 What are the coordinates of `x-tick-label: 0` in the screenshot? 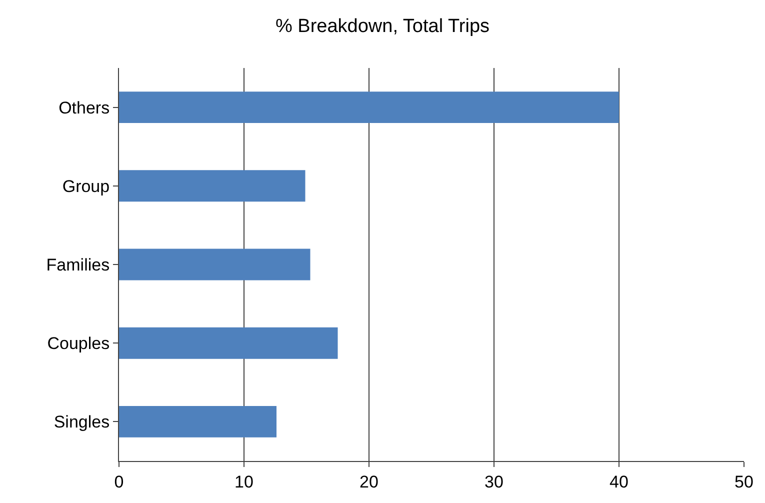 It's located at (119, 482).